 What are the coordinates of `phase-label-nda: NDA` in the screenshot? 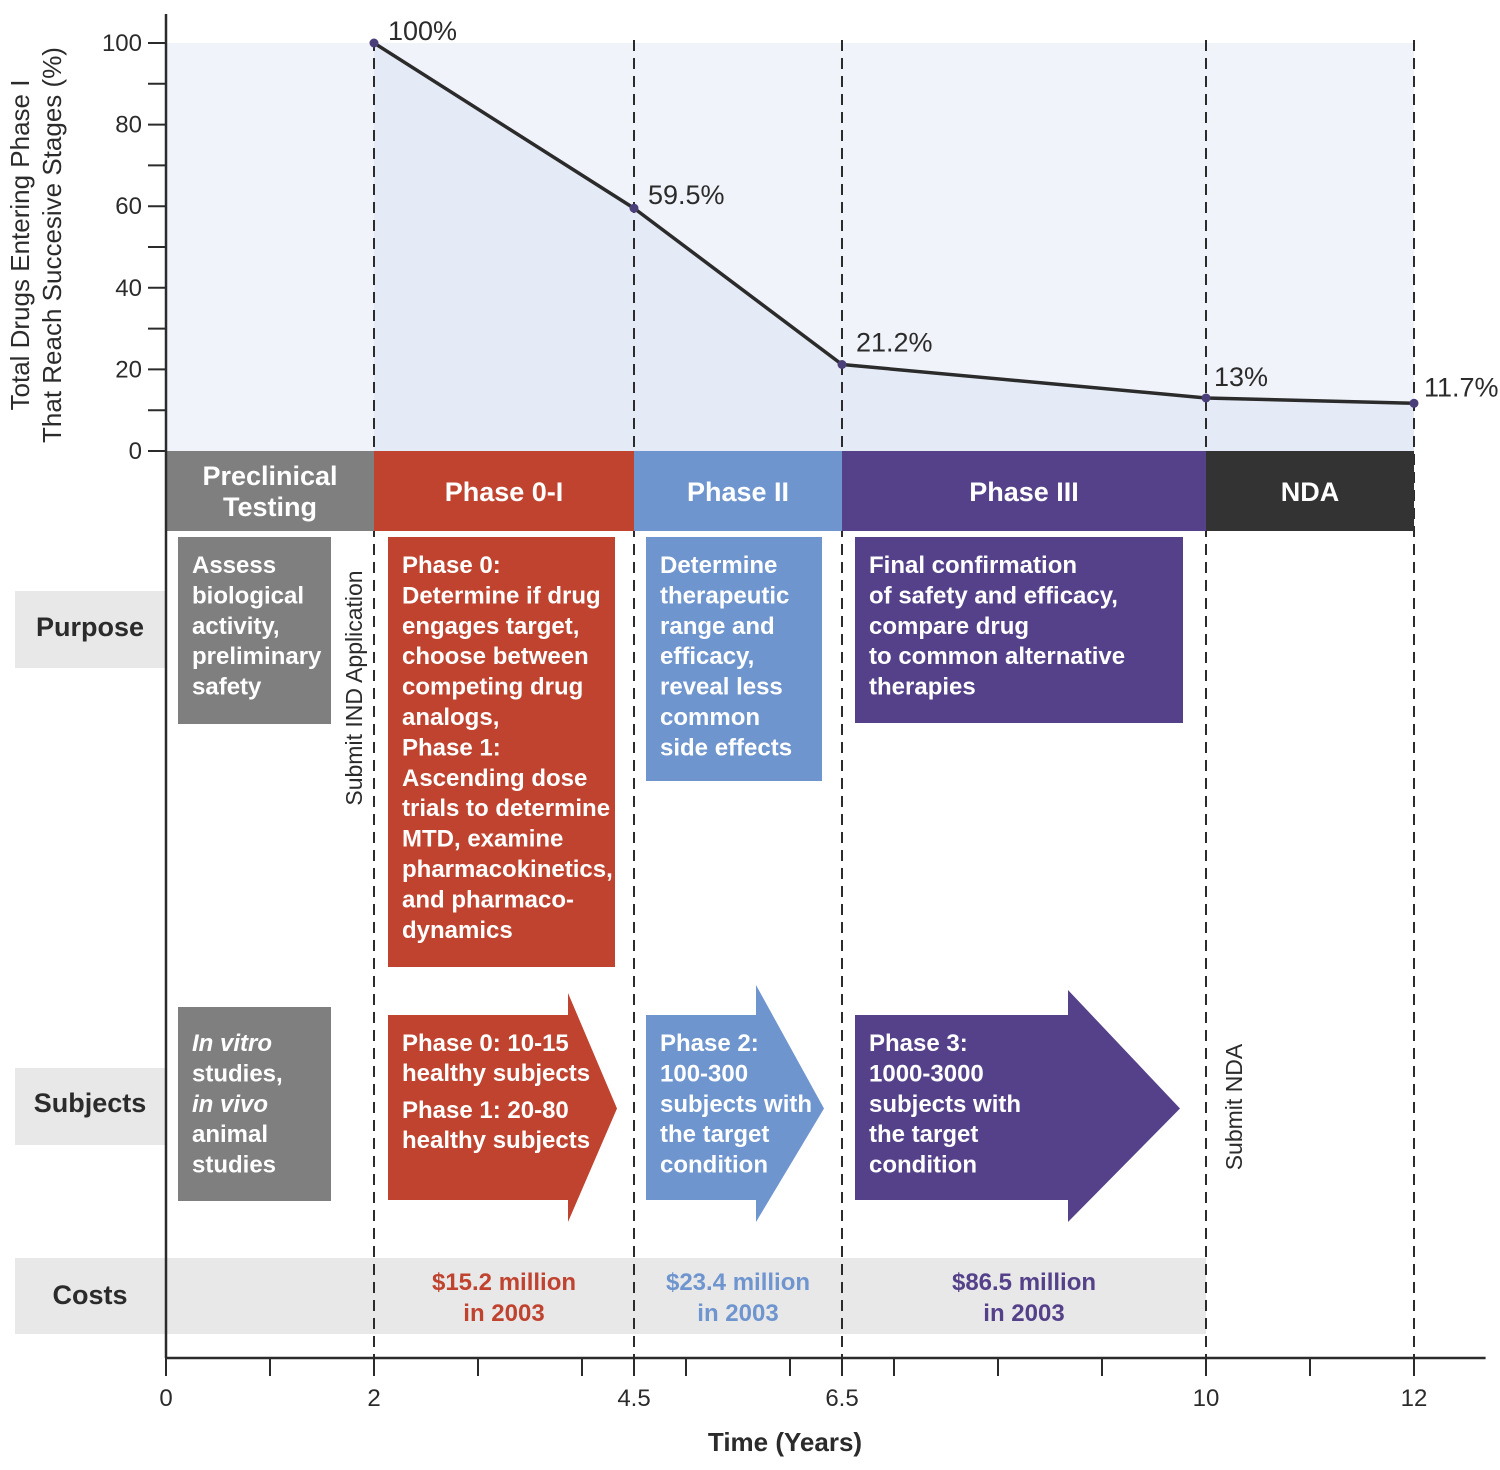 It's located at (1310, 492).